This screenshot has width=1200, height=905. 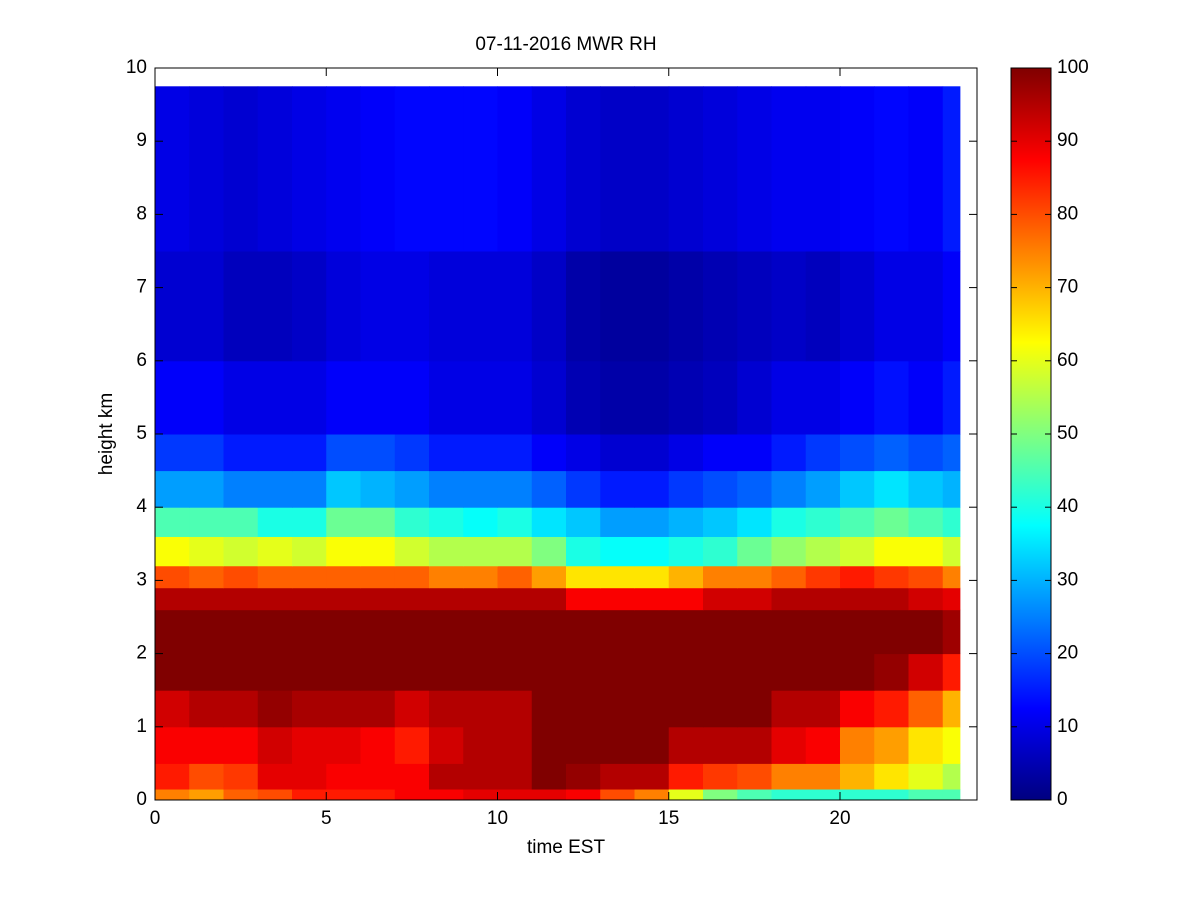 What do you see at coordinates (136, 67) in the screenshot?
I see `y-tick-label: 10` at bounding box center [136, 67].